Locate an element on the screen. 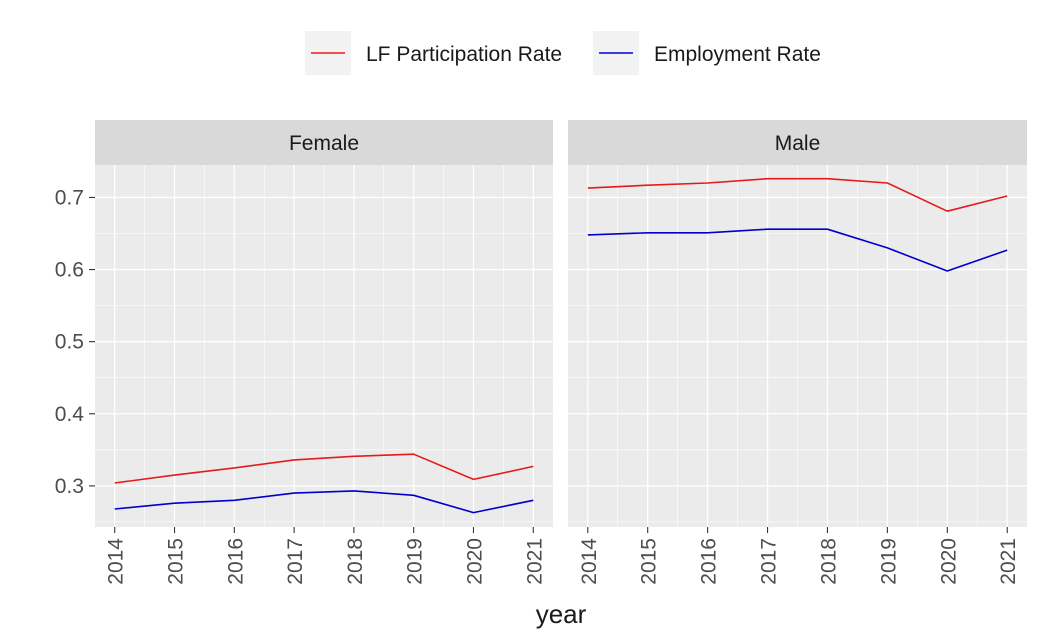  facet-strip-label-1: Female is located at coordinates (324, 143).